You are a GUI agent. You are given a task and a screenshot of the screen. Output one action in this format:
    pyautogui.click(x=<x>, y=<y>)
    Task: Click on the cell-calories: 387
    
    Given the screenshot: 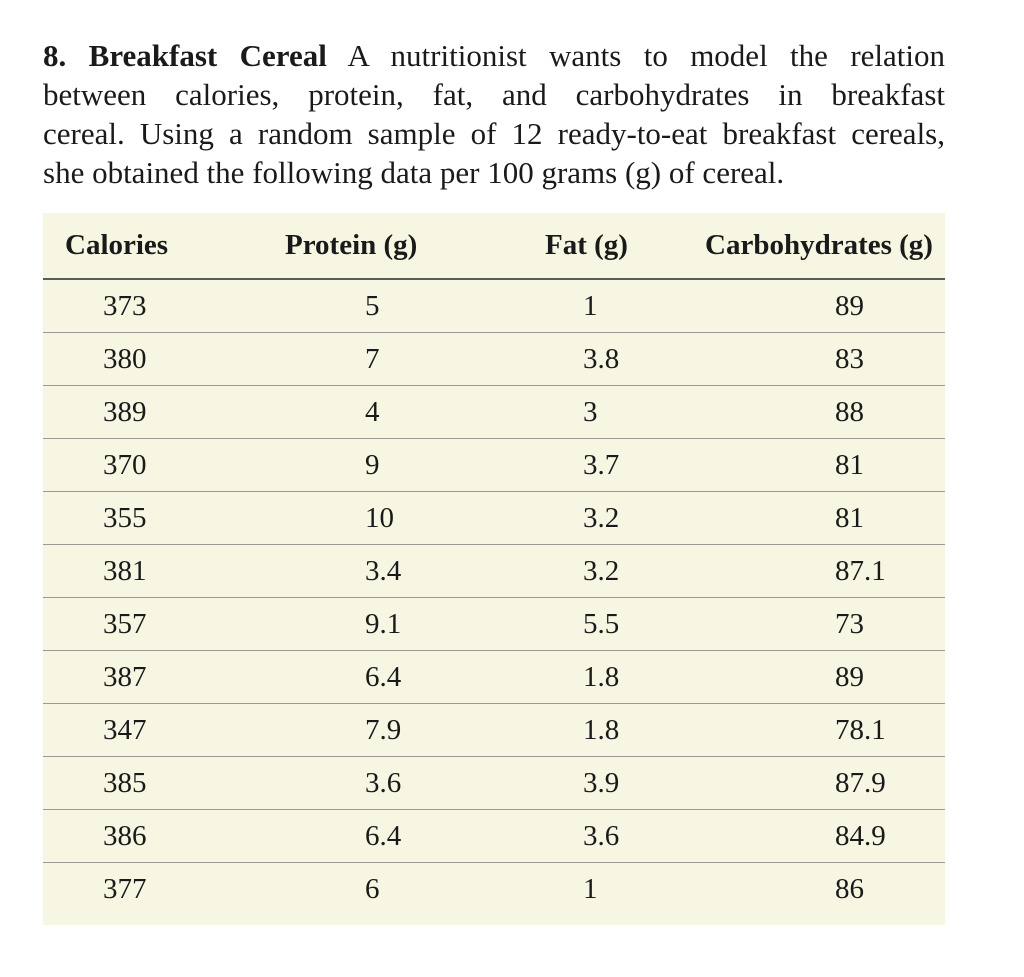 What is the action you would take?
    pyautogui.click(x=149, y=677)
    